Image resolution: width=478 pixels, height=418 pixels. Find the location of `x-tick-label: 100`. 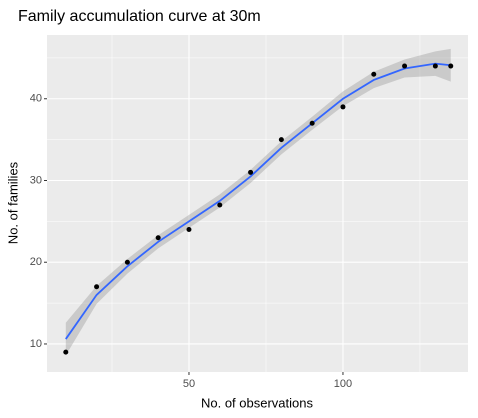

x-tick-label: 100 is located at coordinates (343, 384).